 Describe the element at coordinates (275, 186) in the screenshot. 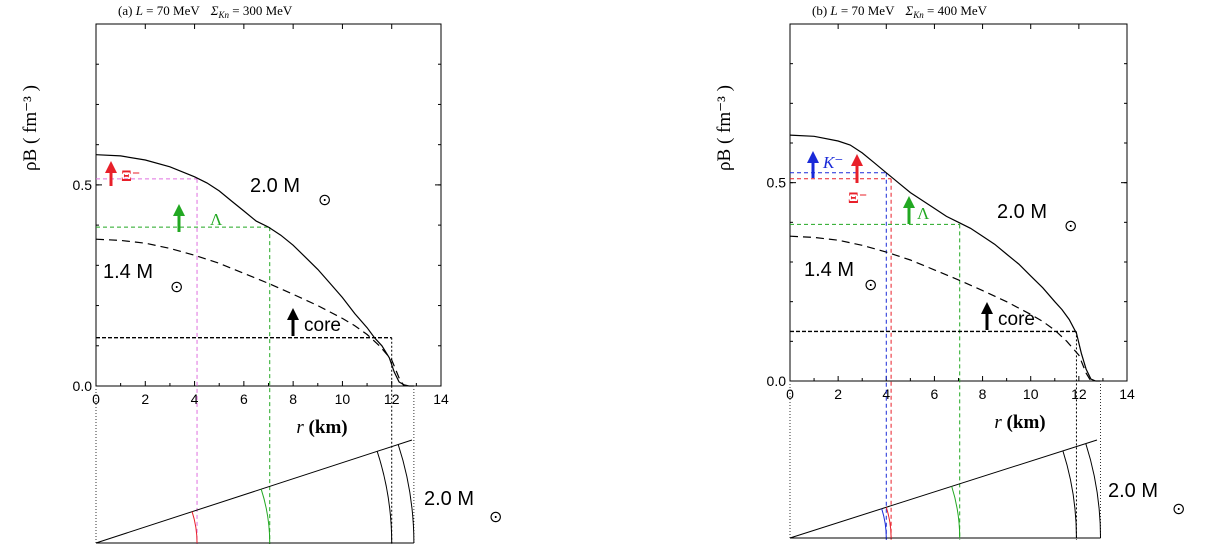

I see `label-2-0-msun-a: 2.0 M` at that location.